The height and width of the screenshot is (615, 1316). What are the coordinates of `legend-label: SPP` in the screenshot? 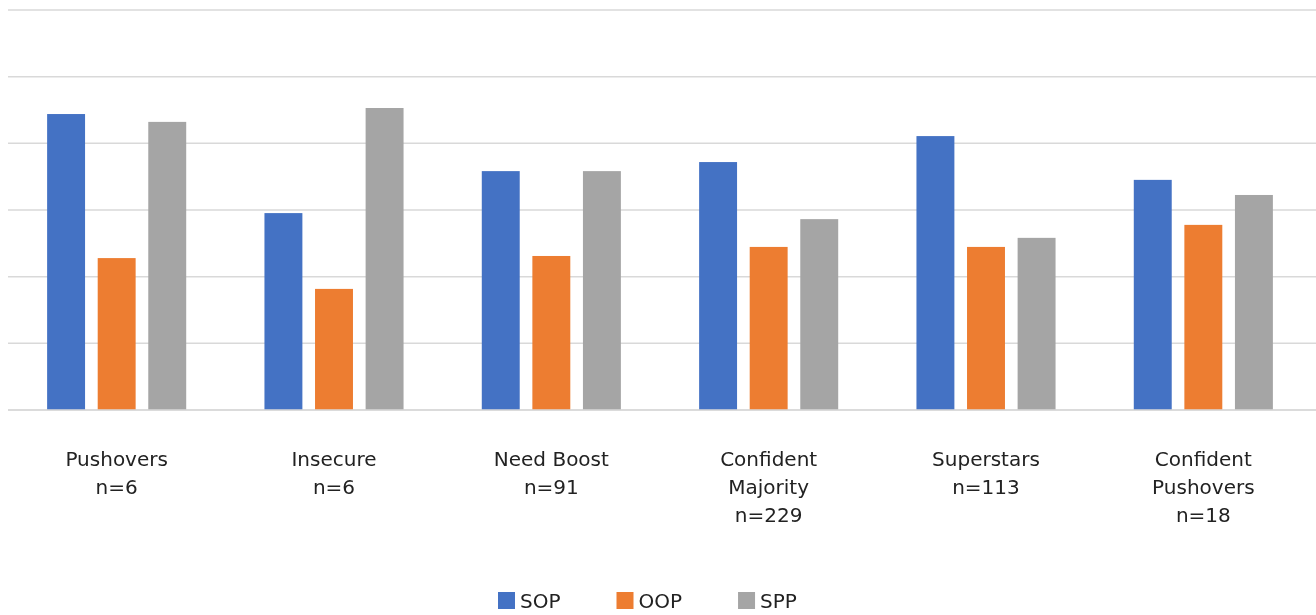 It's located at (778, 601).